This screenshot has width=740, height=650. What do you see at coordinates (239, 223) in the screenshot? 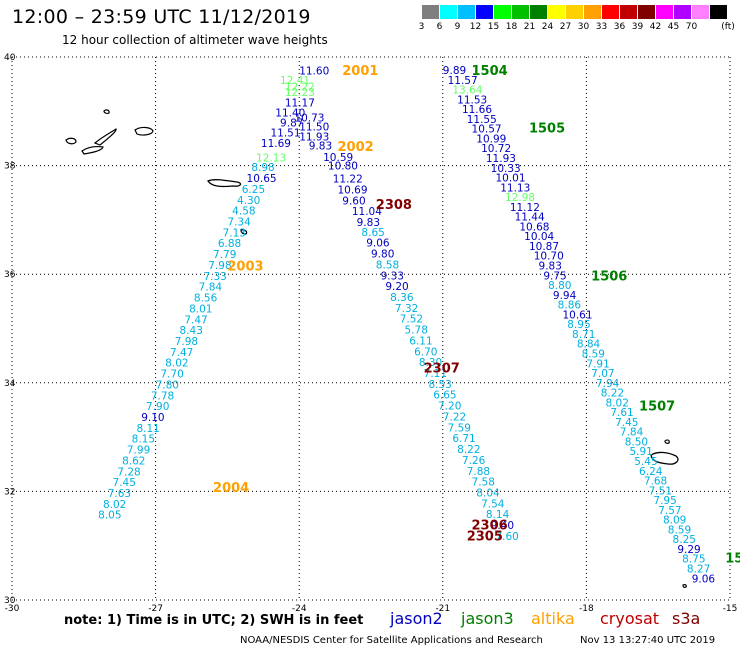
I see `wave-height-value: 7.34` at bounding box center [239, 223].